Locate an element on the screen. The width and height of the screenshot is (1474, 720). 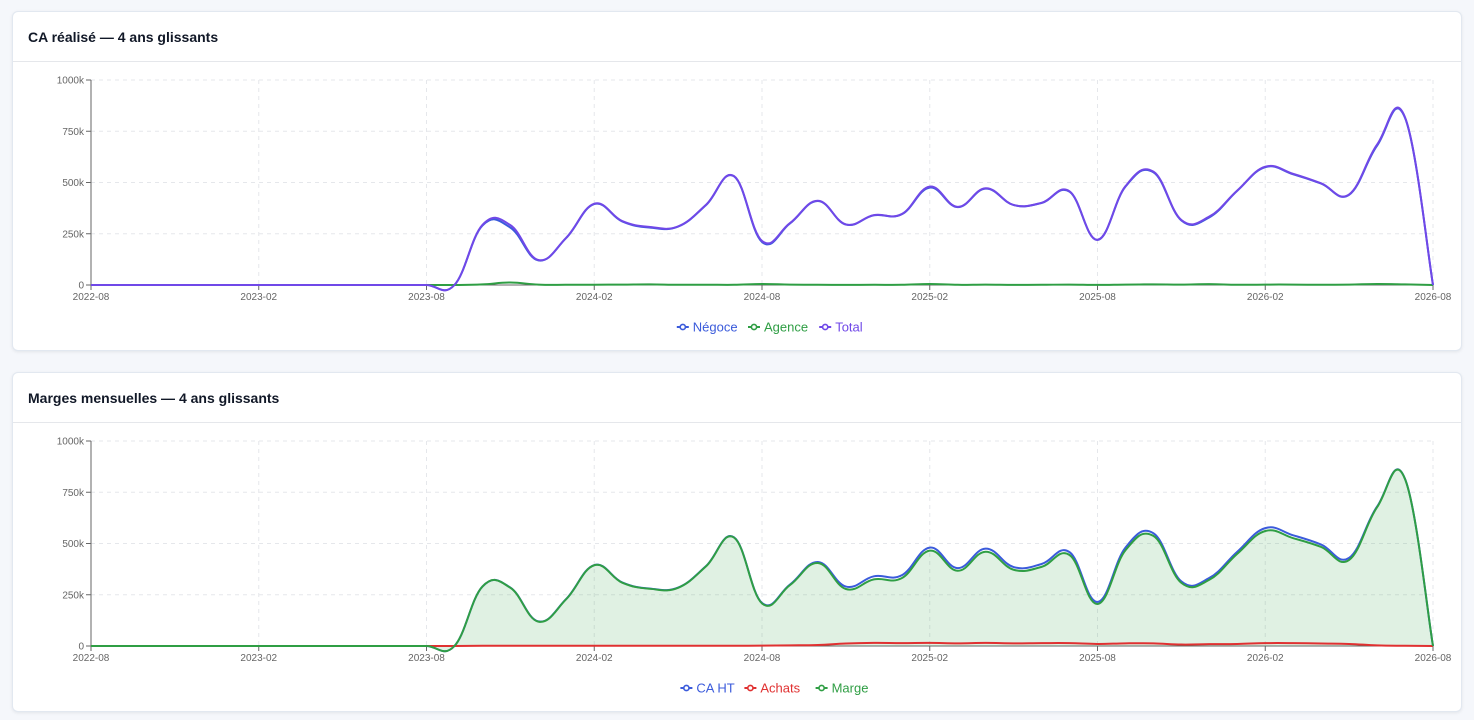
legend-item-achats: Achats is located at coordinates (772, 688).